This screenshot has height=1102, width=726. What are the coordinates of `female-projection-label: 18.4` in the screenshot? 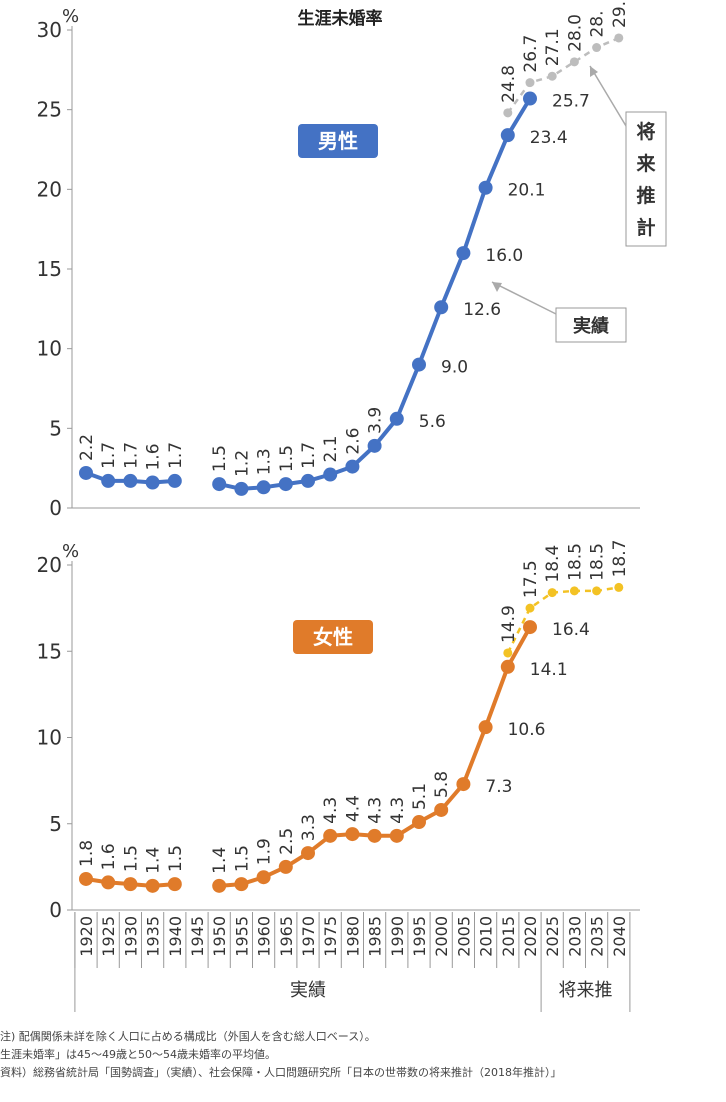 It's located at (553, 564).